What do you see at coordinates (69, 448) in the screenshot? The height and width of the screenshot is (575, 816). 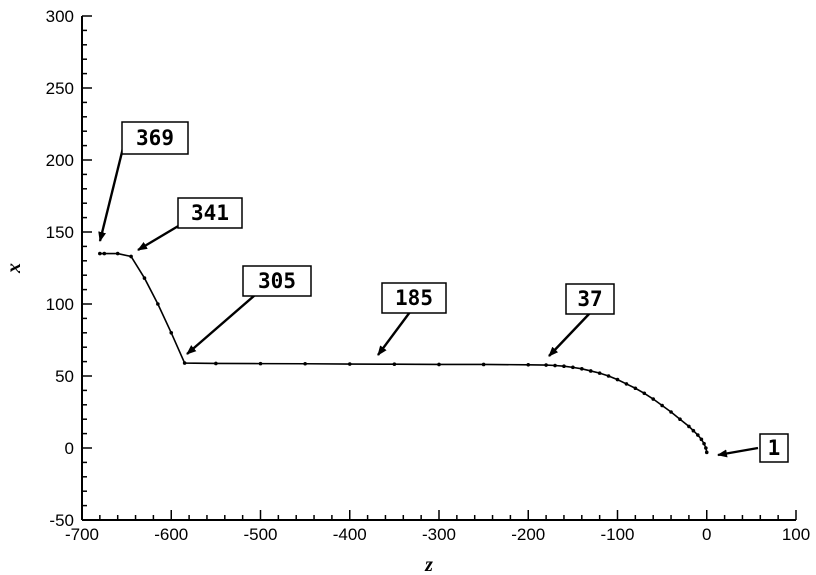 I see `y-tick-label: 0` at bounding box center [69, 448].